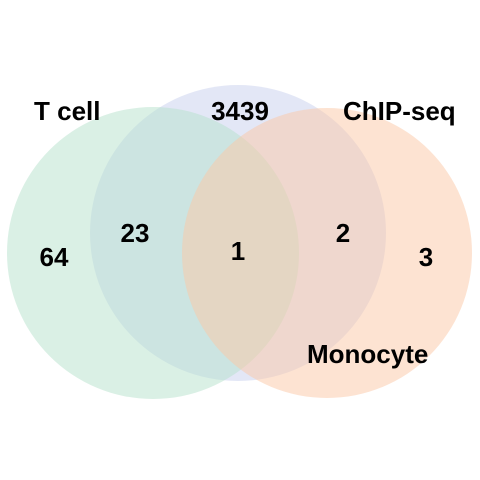 The image size is (480, 480). Describe the element at coordinates (67, 111) in the screenshot. I see `tcell-label: T cell` at that location.